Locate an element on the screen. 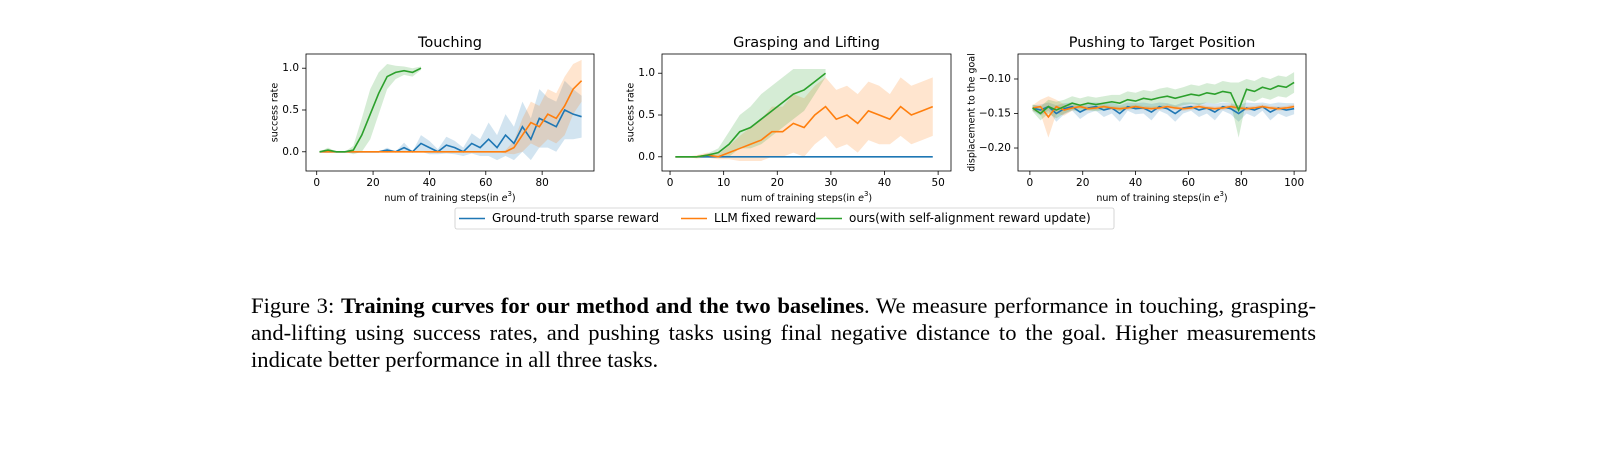 The image size is (1618, 472). chart-title: Grasping and Lifting is located at coordinates (806, 43).